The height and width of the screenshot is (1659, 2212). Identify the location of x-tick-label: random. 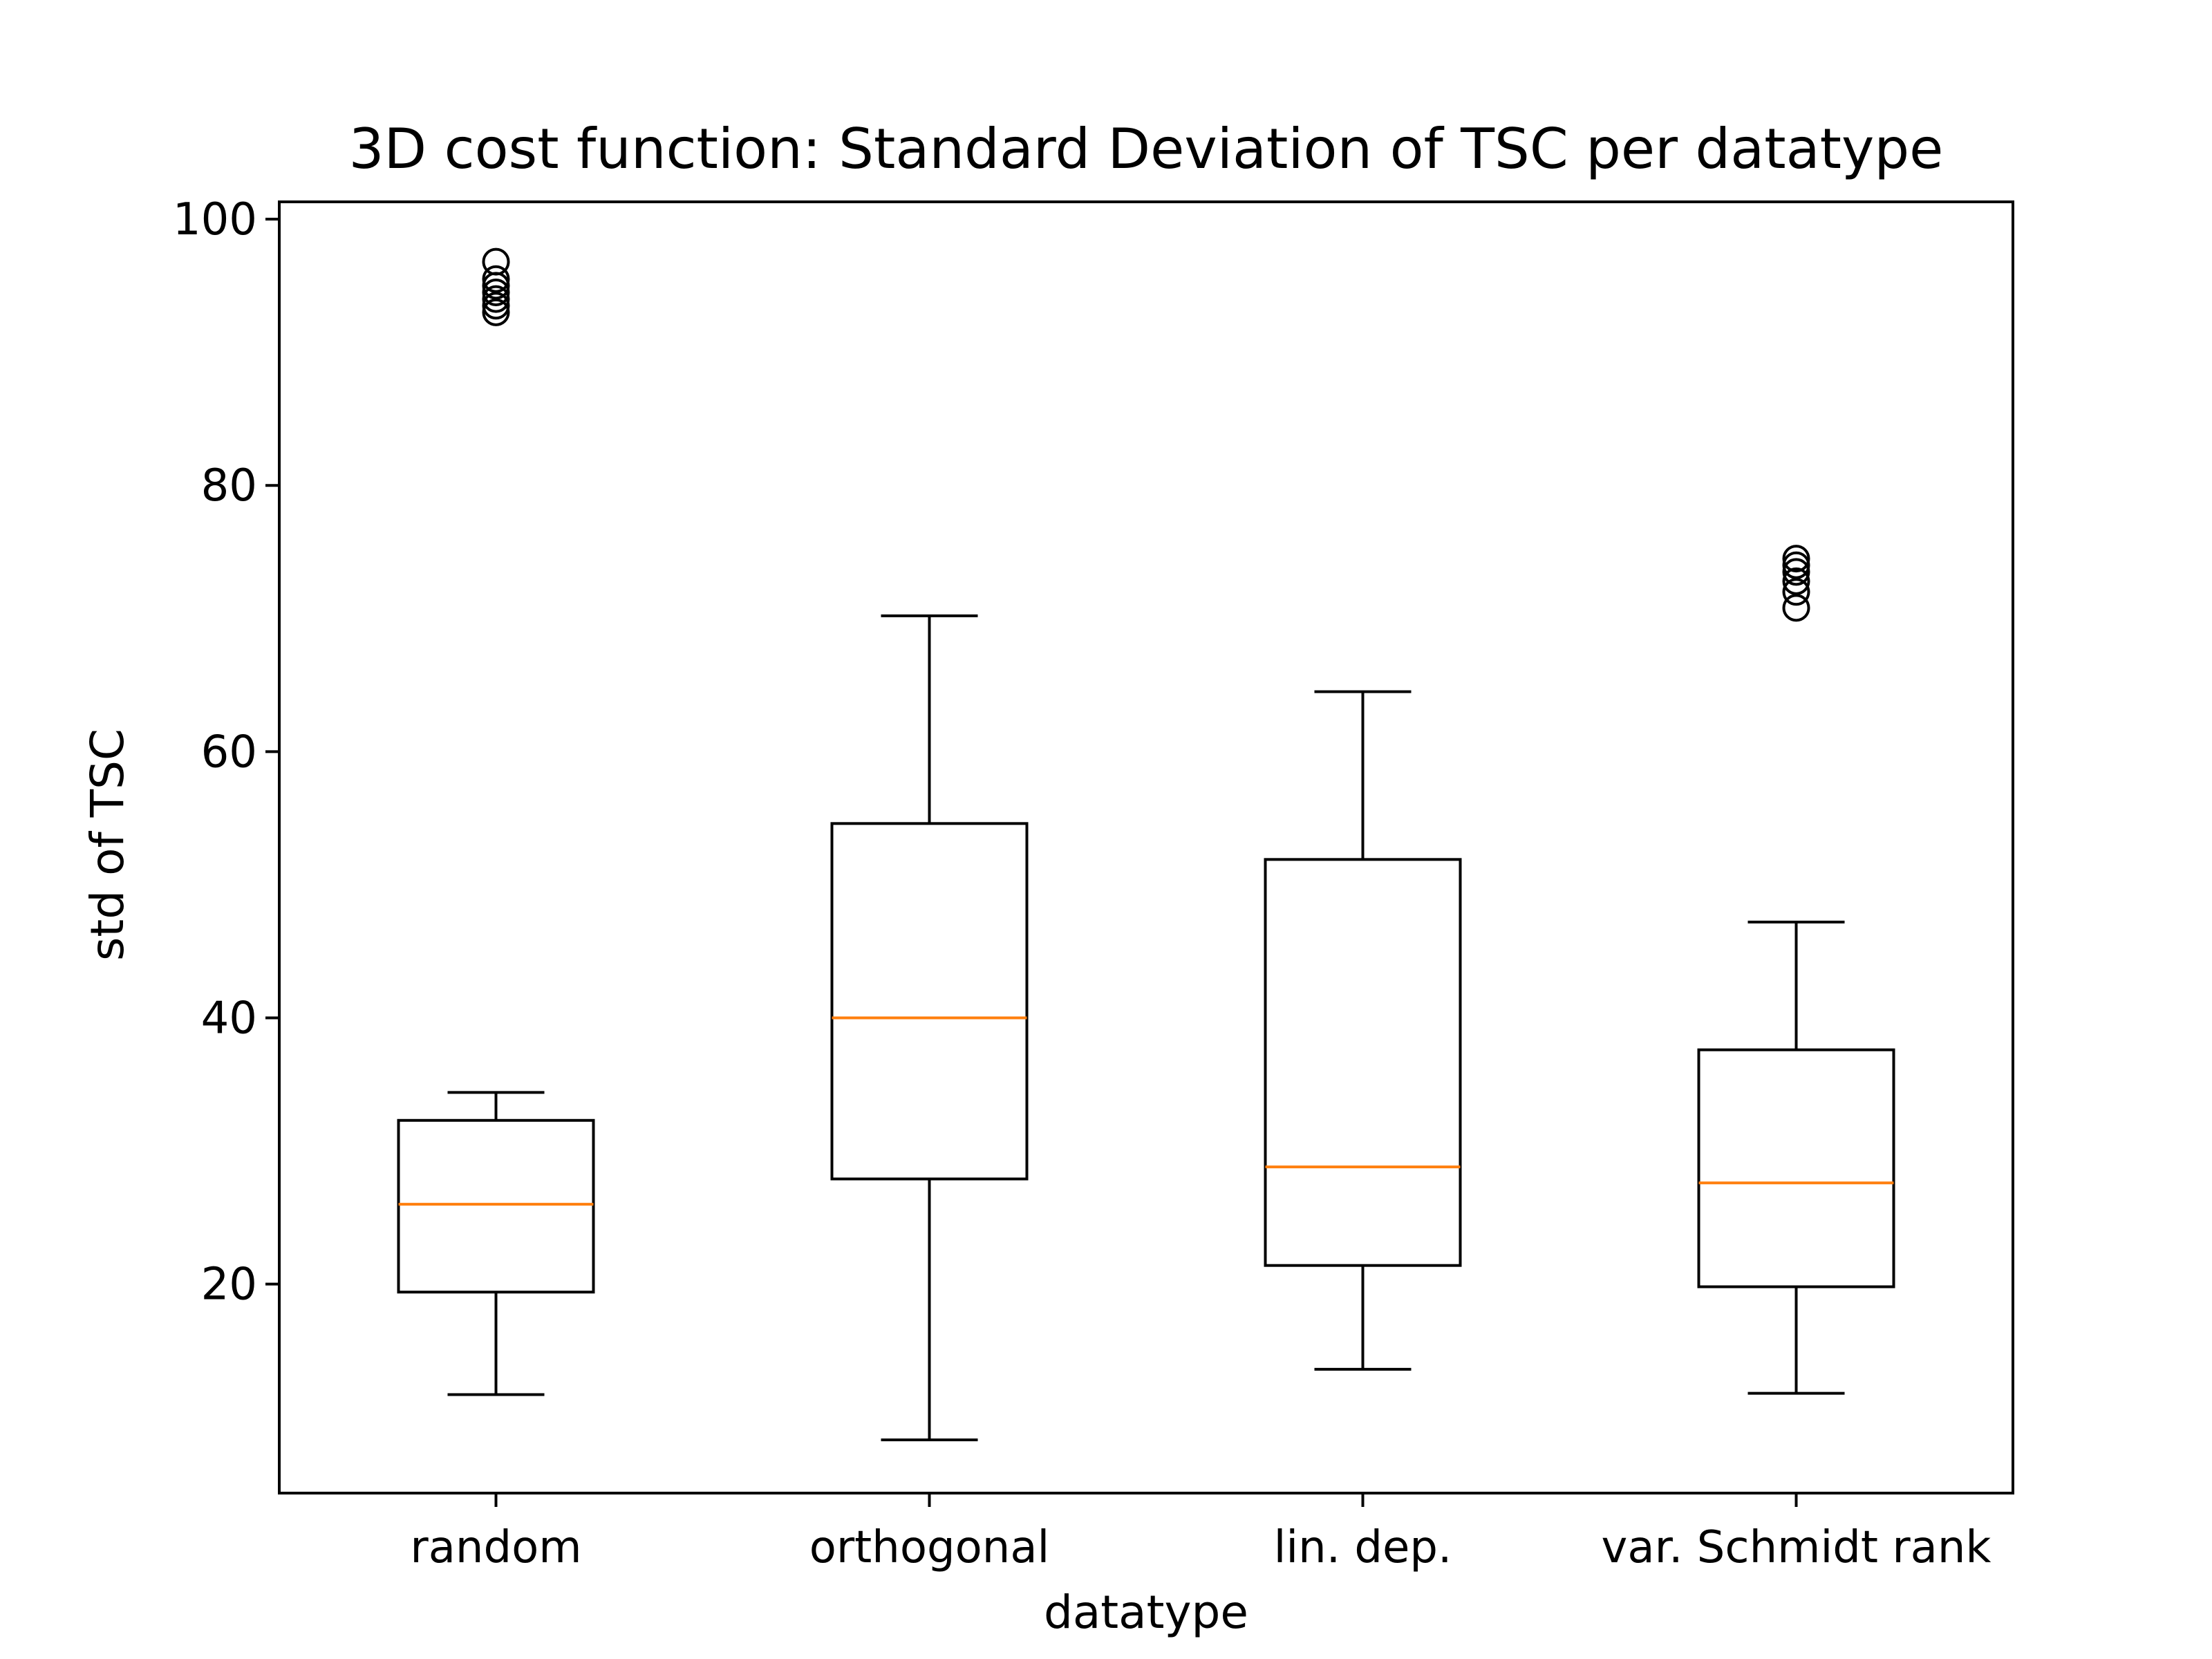
(495, 1548).